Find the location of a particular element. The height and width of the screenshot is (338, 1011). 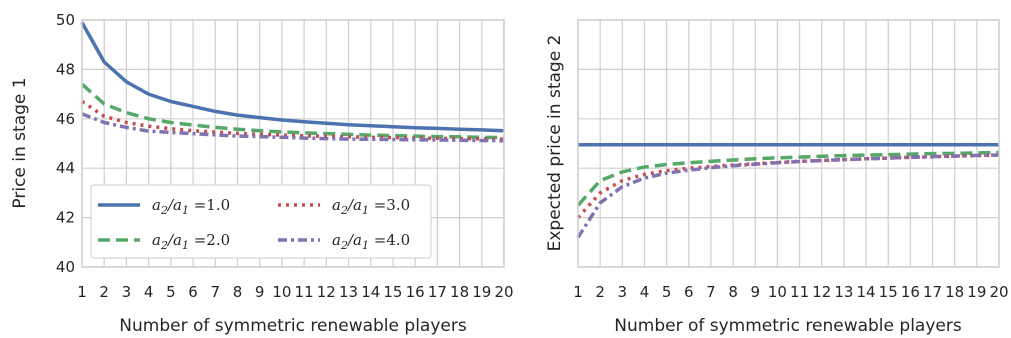

series-right is located at coordinates (788, 190).